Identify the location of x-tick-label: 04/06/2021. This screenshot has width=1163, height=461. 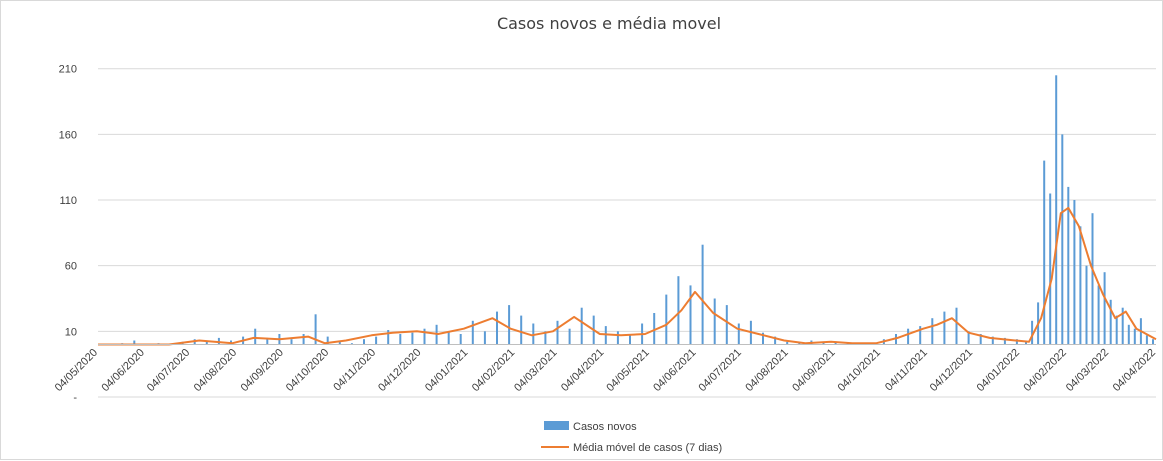
(674, 370).